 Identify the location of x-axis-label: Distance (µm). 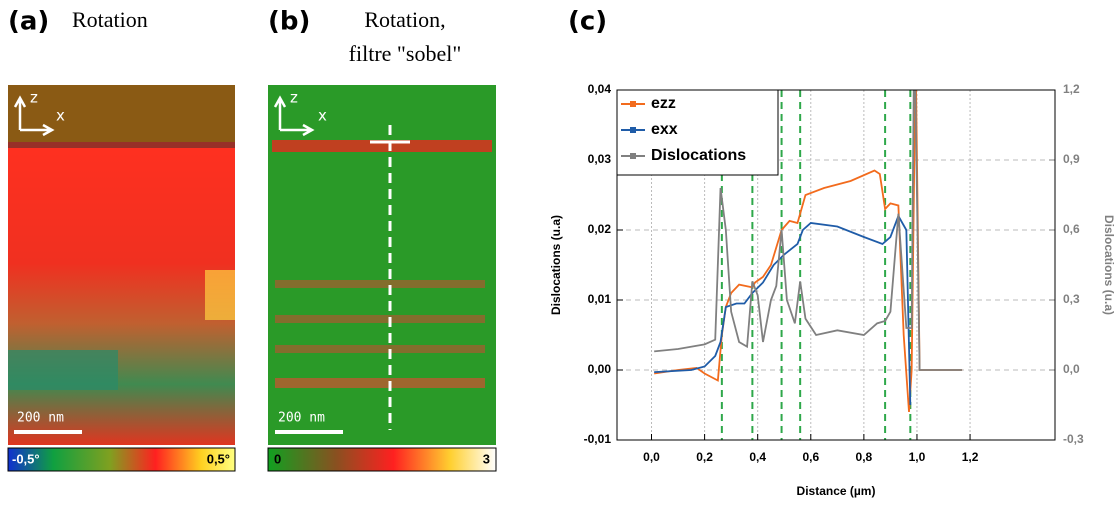
(836, 491).